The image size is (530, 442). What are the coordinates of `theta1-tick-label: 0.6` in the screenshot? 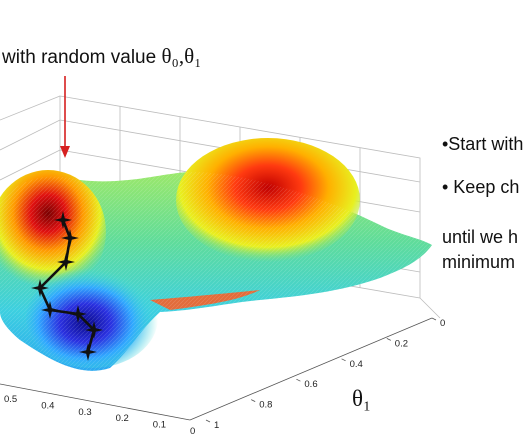 It's located at (310, 384).